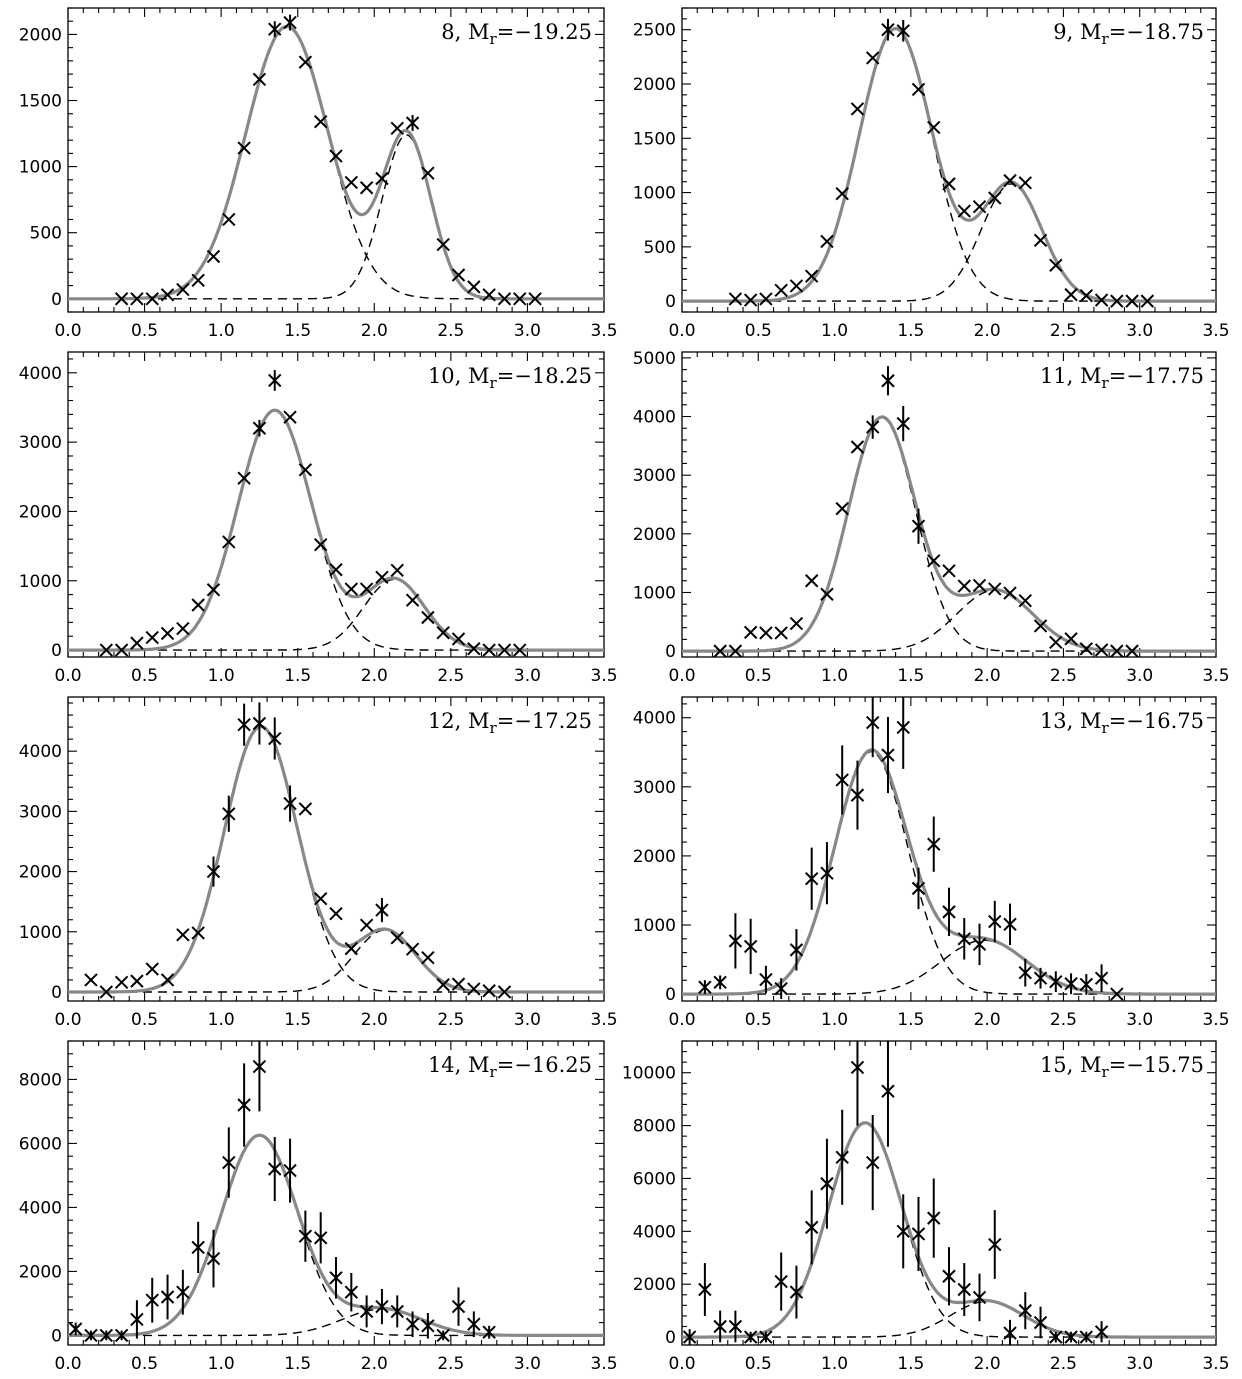  Describe the element at coordinates (510, 378) in the screenshot. I see `panel-label: 10, Mr=−18.25` at that location.